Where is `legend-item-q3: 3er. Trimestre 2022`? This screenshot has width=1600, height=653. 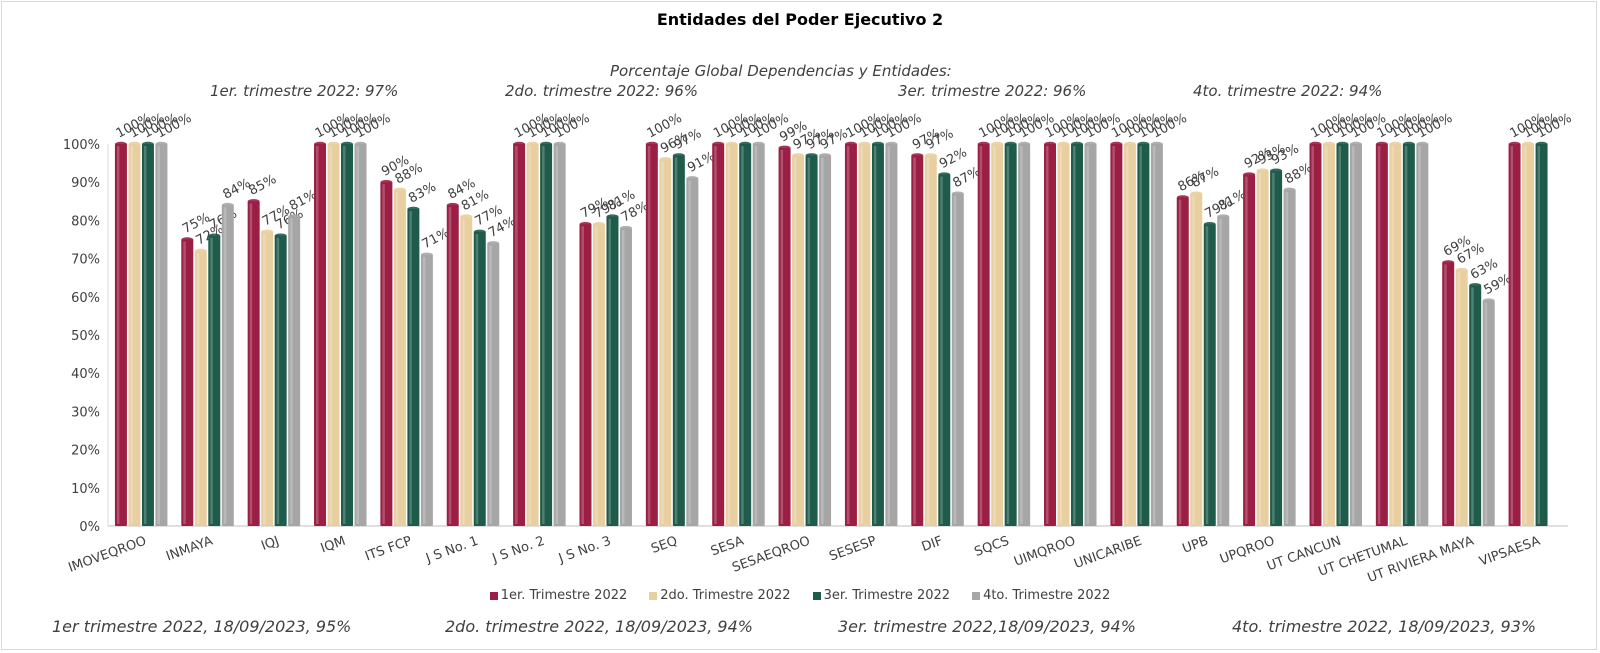 legend-item-q3: 3er. Trimestre 2022 is located at coordinates (881, 595).